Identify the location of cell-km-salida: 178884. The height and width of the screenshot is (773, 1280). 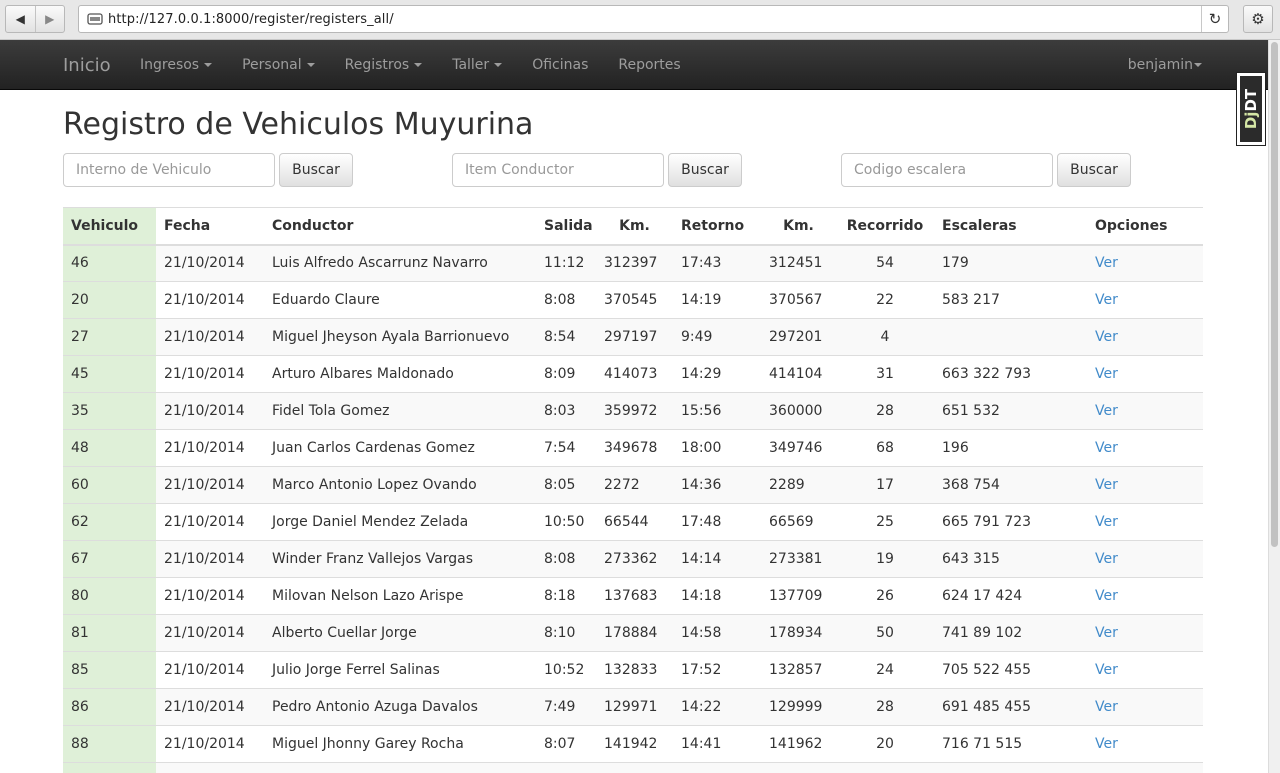
(634, 633).